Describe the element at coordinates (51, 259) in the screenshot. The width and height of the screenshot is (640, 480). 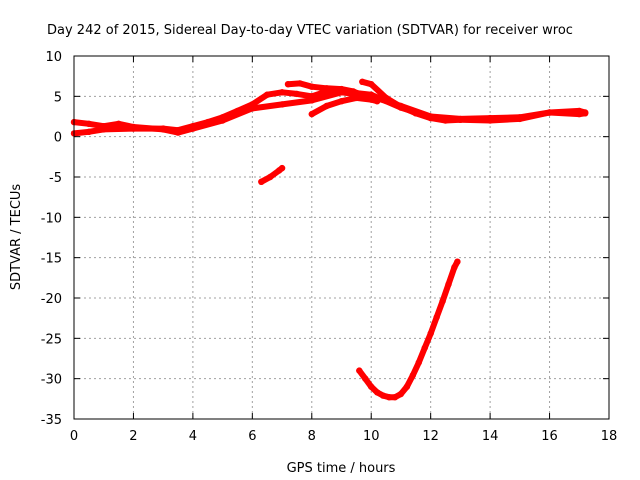
I see `y-tick-label: -15` at that location.